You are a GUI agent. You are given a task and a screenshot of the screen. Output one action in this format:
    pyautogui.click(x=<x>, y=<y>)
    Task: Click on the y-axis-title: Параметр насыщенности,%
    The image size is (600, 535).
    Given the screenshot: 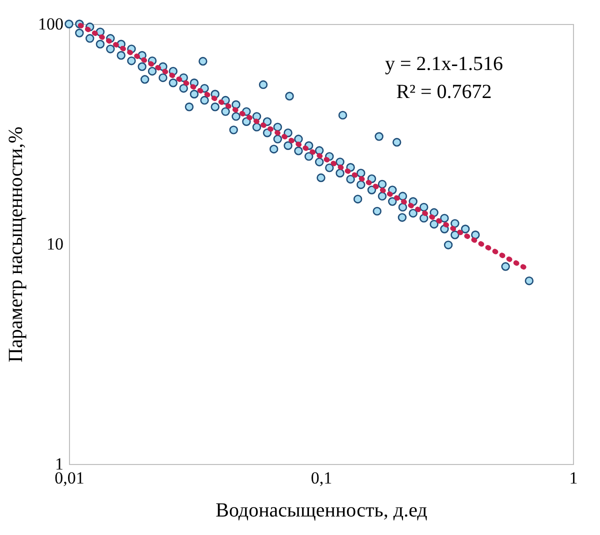 What is the action you would take?
    pyautogui.click(x=16, y=244)
    